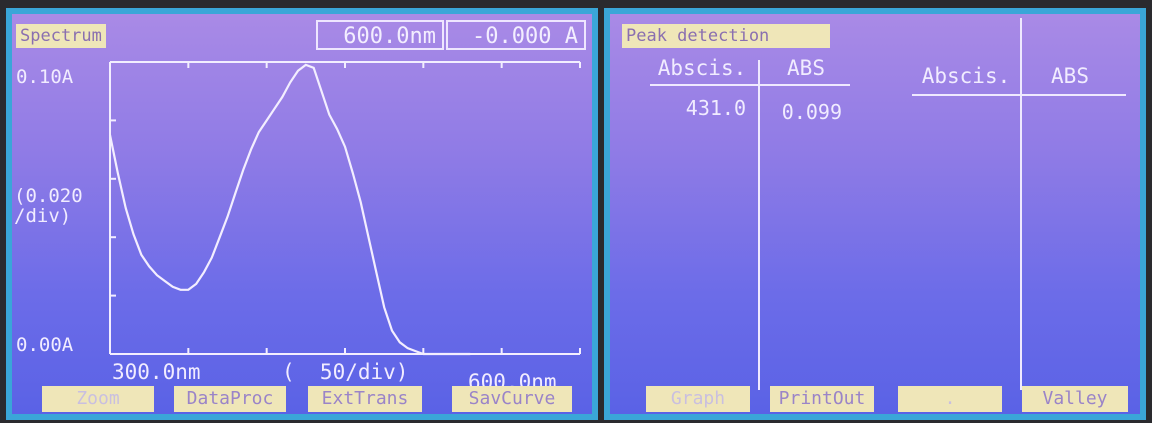 This screenshot has width=1152, height=423. What do you see at coordinates (230, 399) in the screenshot?
I see `dataproc-button: DataProc` at bounding box center [230, 399].